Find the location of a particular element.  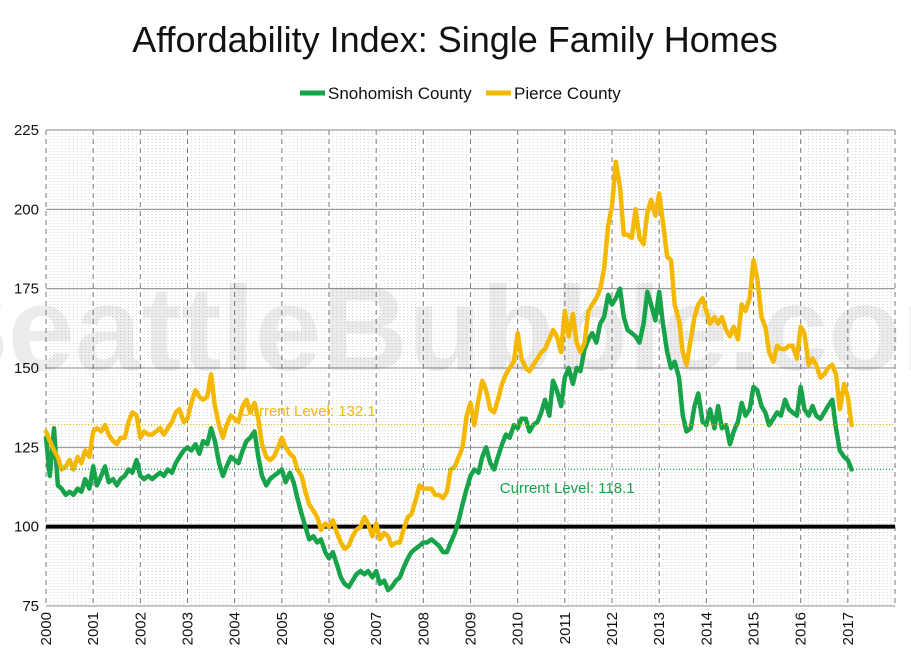

y-tick-label: 225 is located at coordinates (26, 130).